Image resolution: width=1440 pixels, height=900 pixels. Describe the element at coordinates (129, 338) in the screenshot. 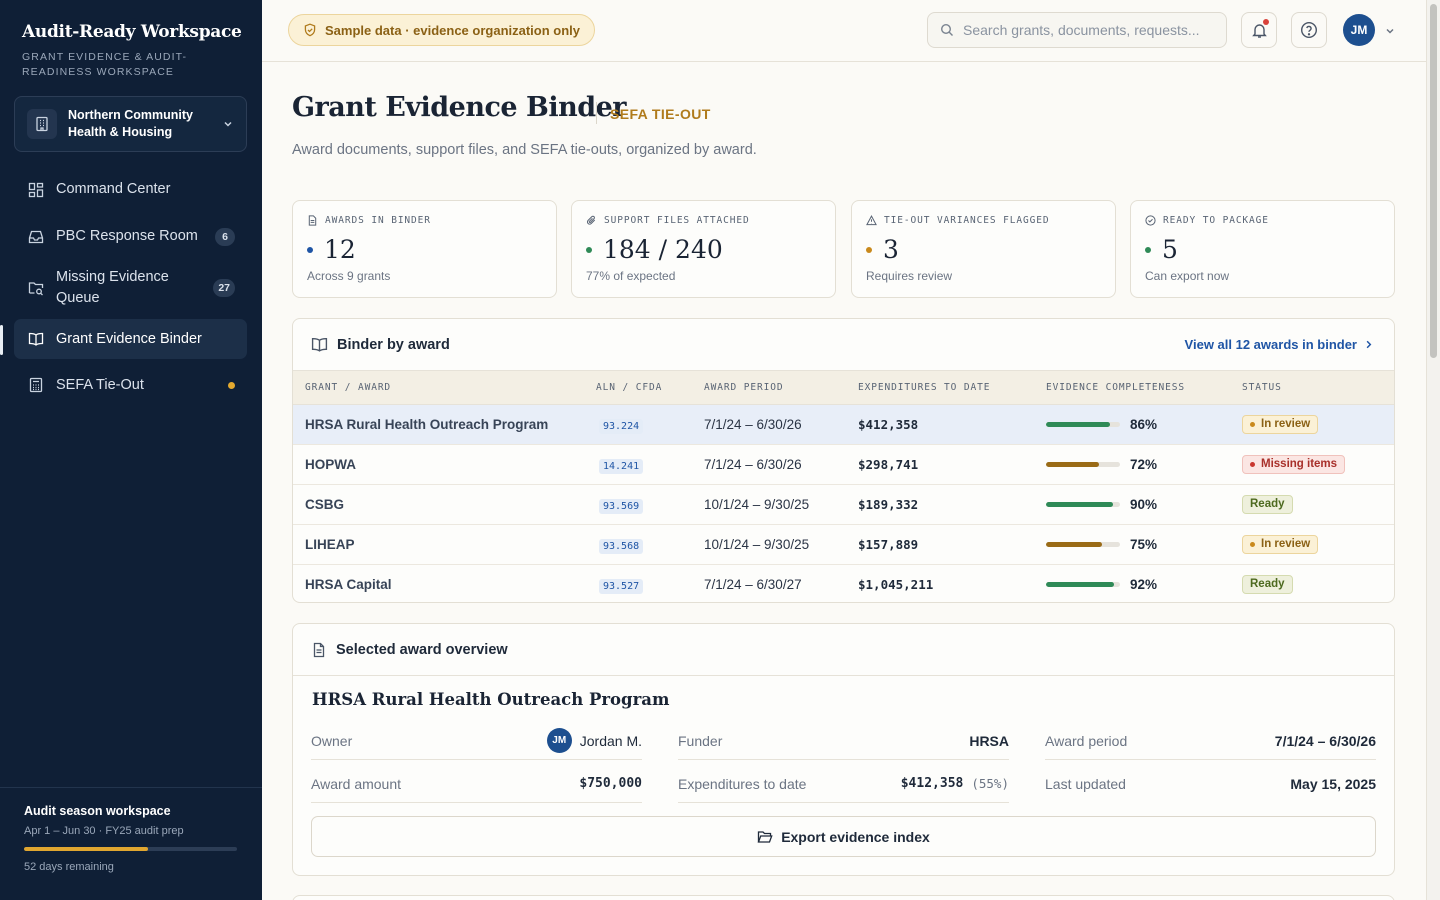

I see `sidebar-item-label: Grant Evidence Binder` at that location.